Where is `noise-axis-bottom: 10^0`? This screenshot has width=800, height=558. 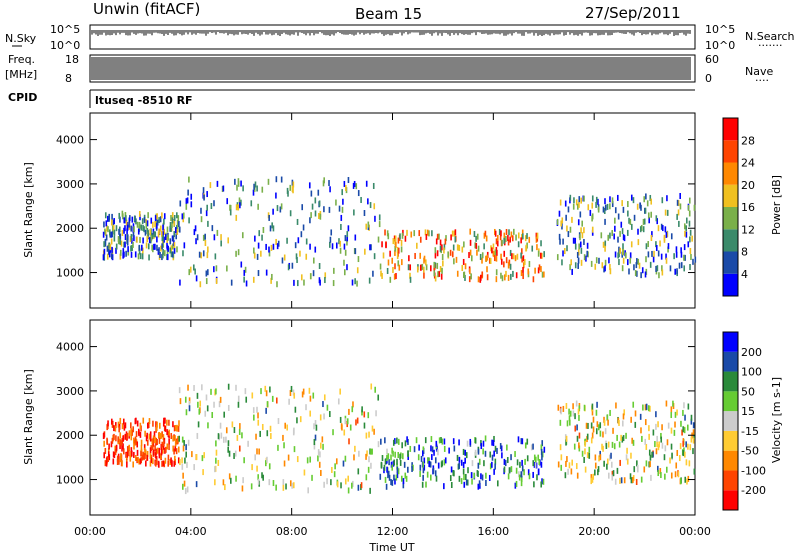 noise-axis-bottom: 10^0 is located at coordinates (65, 45).